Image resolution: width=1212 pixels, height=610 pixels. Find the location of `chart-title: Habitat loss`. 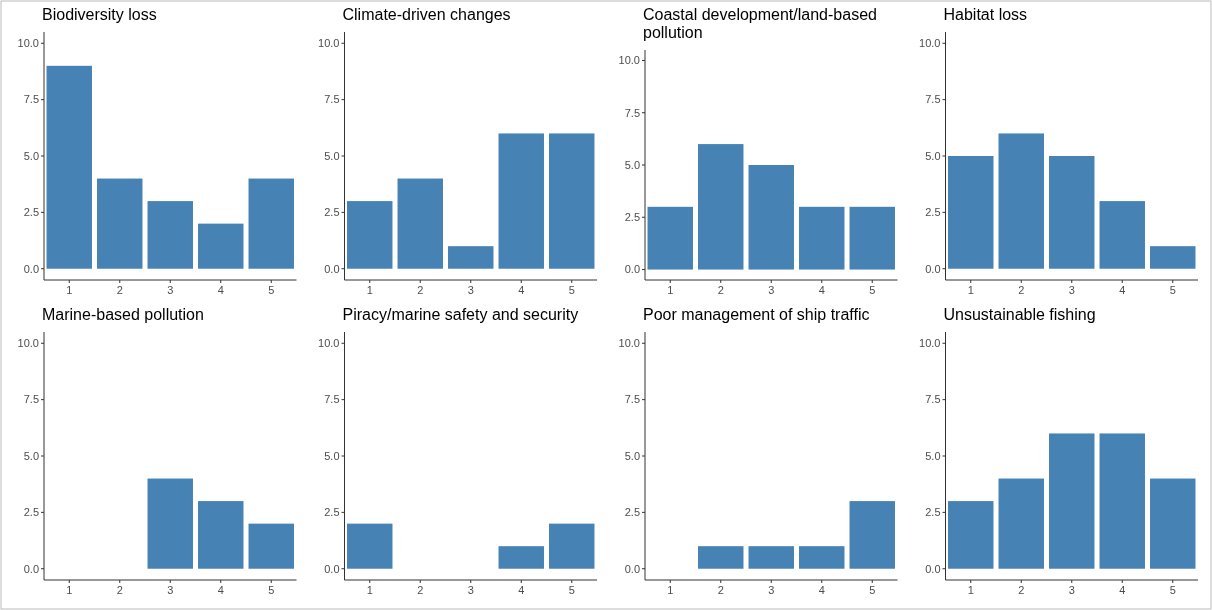

chart-title: Habitat loss is located at coordinates (985, 14).